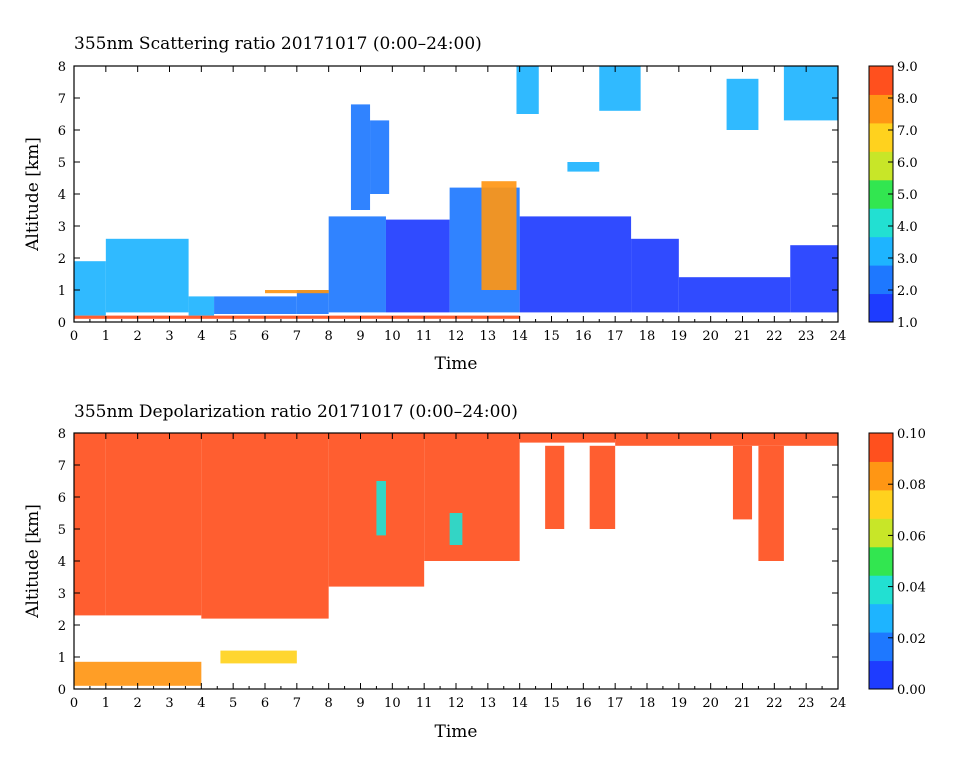 The image size is (960, 770). What do you see at coordinates (615, 703) in the screenshot?
I see `x-tick-label: 17` at bounding box center [615, 703].